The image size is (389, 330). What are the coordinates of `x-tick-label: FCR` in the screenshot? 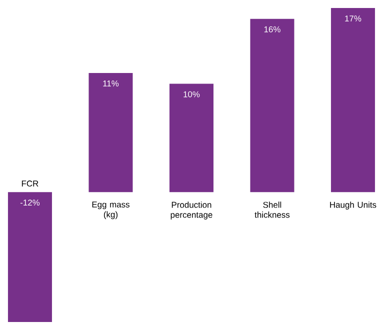 It's located at (30, 183).